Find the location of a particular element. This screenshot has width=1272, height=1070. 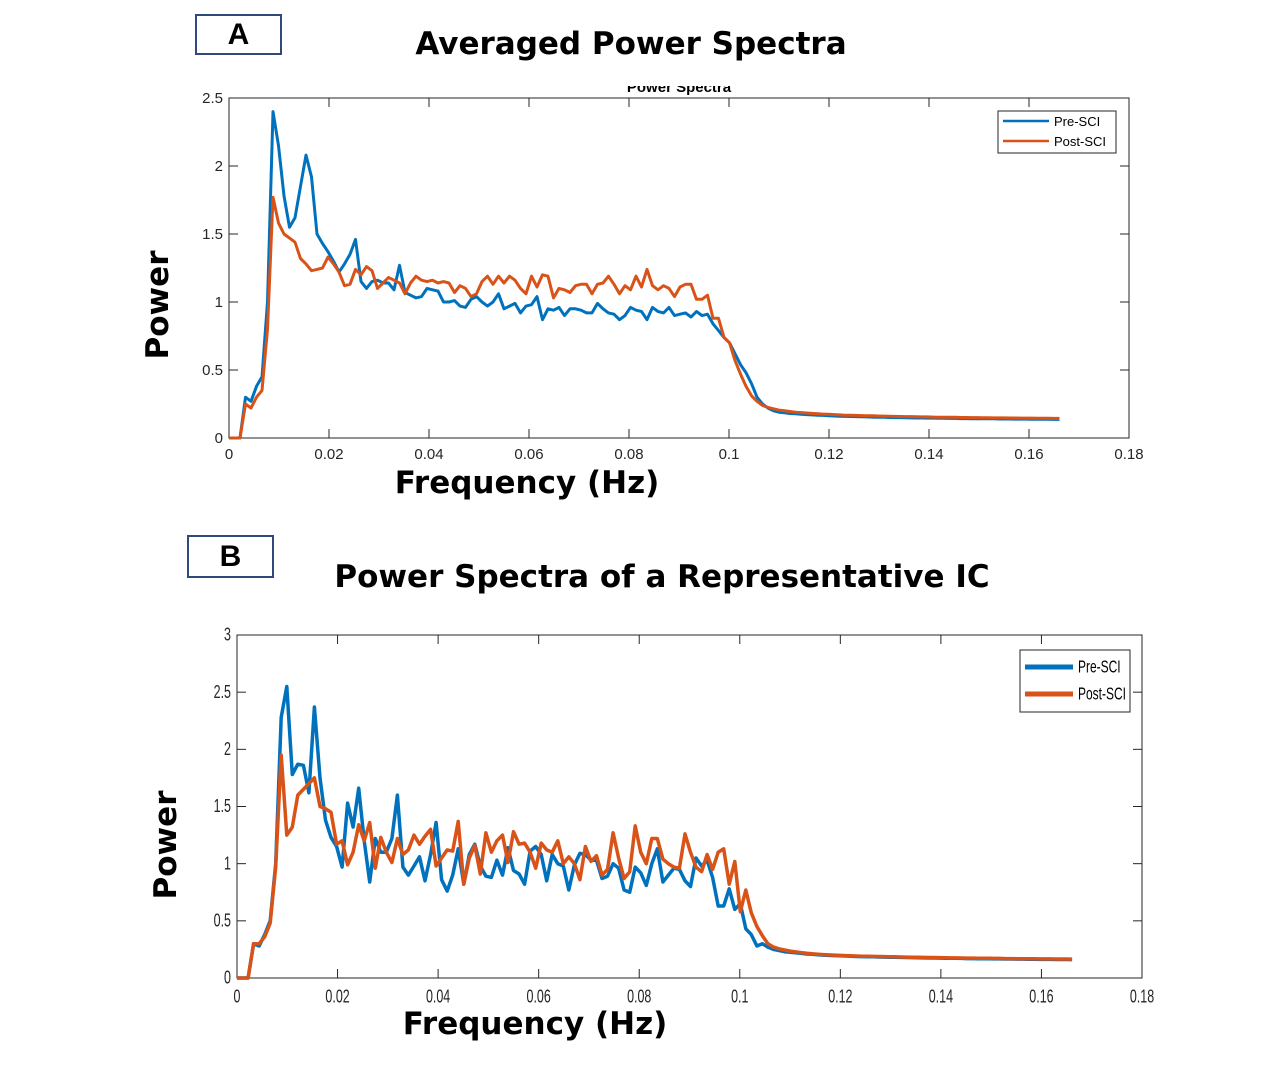

panel-label-b: B is located at coordinates (230, 556).